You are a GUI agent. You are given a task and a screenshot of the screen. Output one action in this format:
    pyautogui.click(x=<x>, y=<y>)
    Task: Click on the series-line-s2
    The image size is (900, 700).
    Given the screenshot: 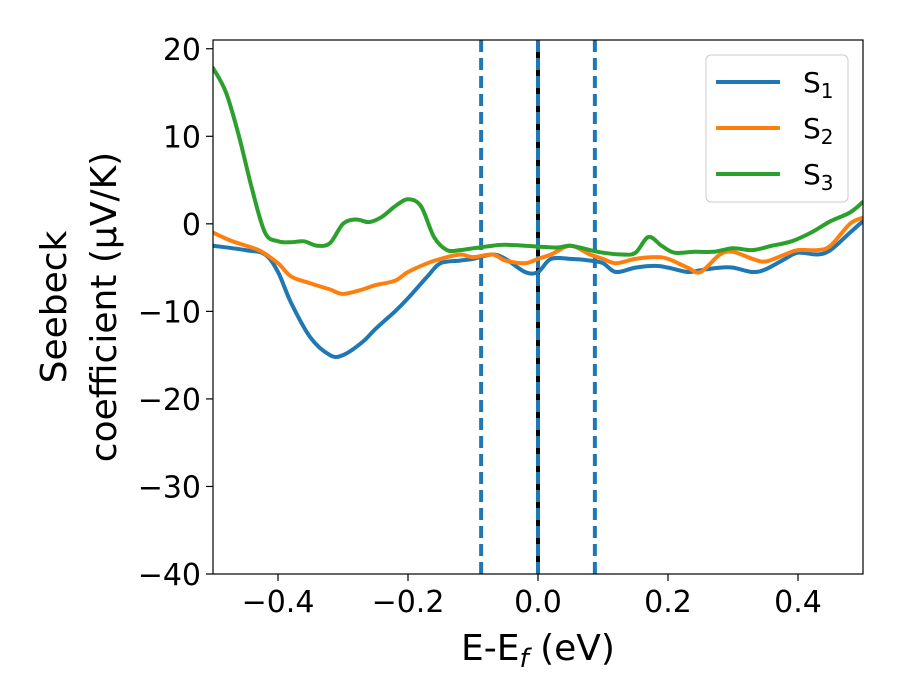 What is the action you would take?
    pyautogui.click(x=538, y=255)
    